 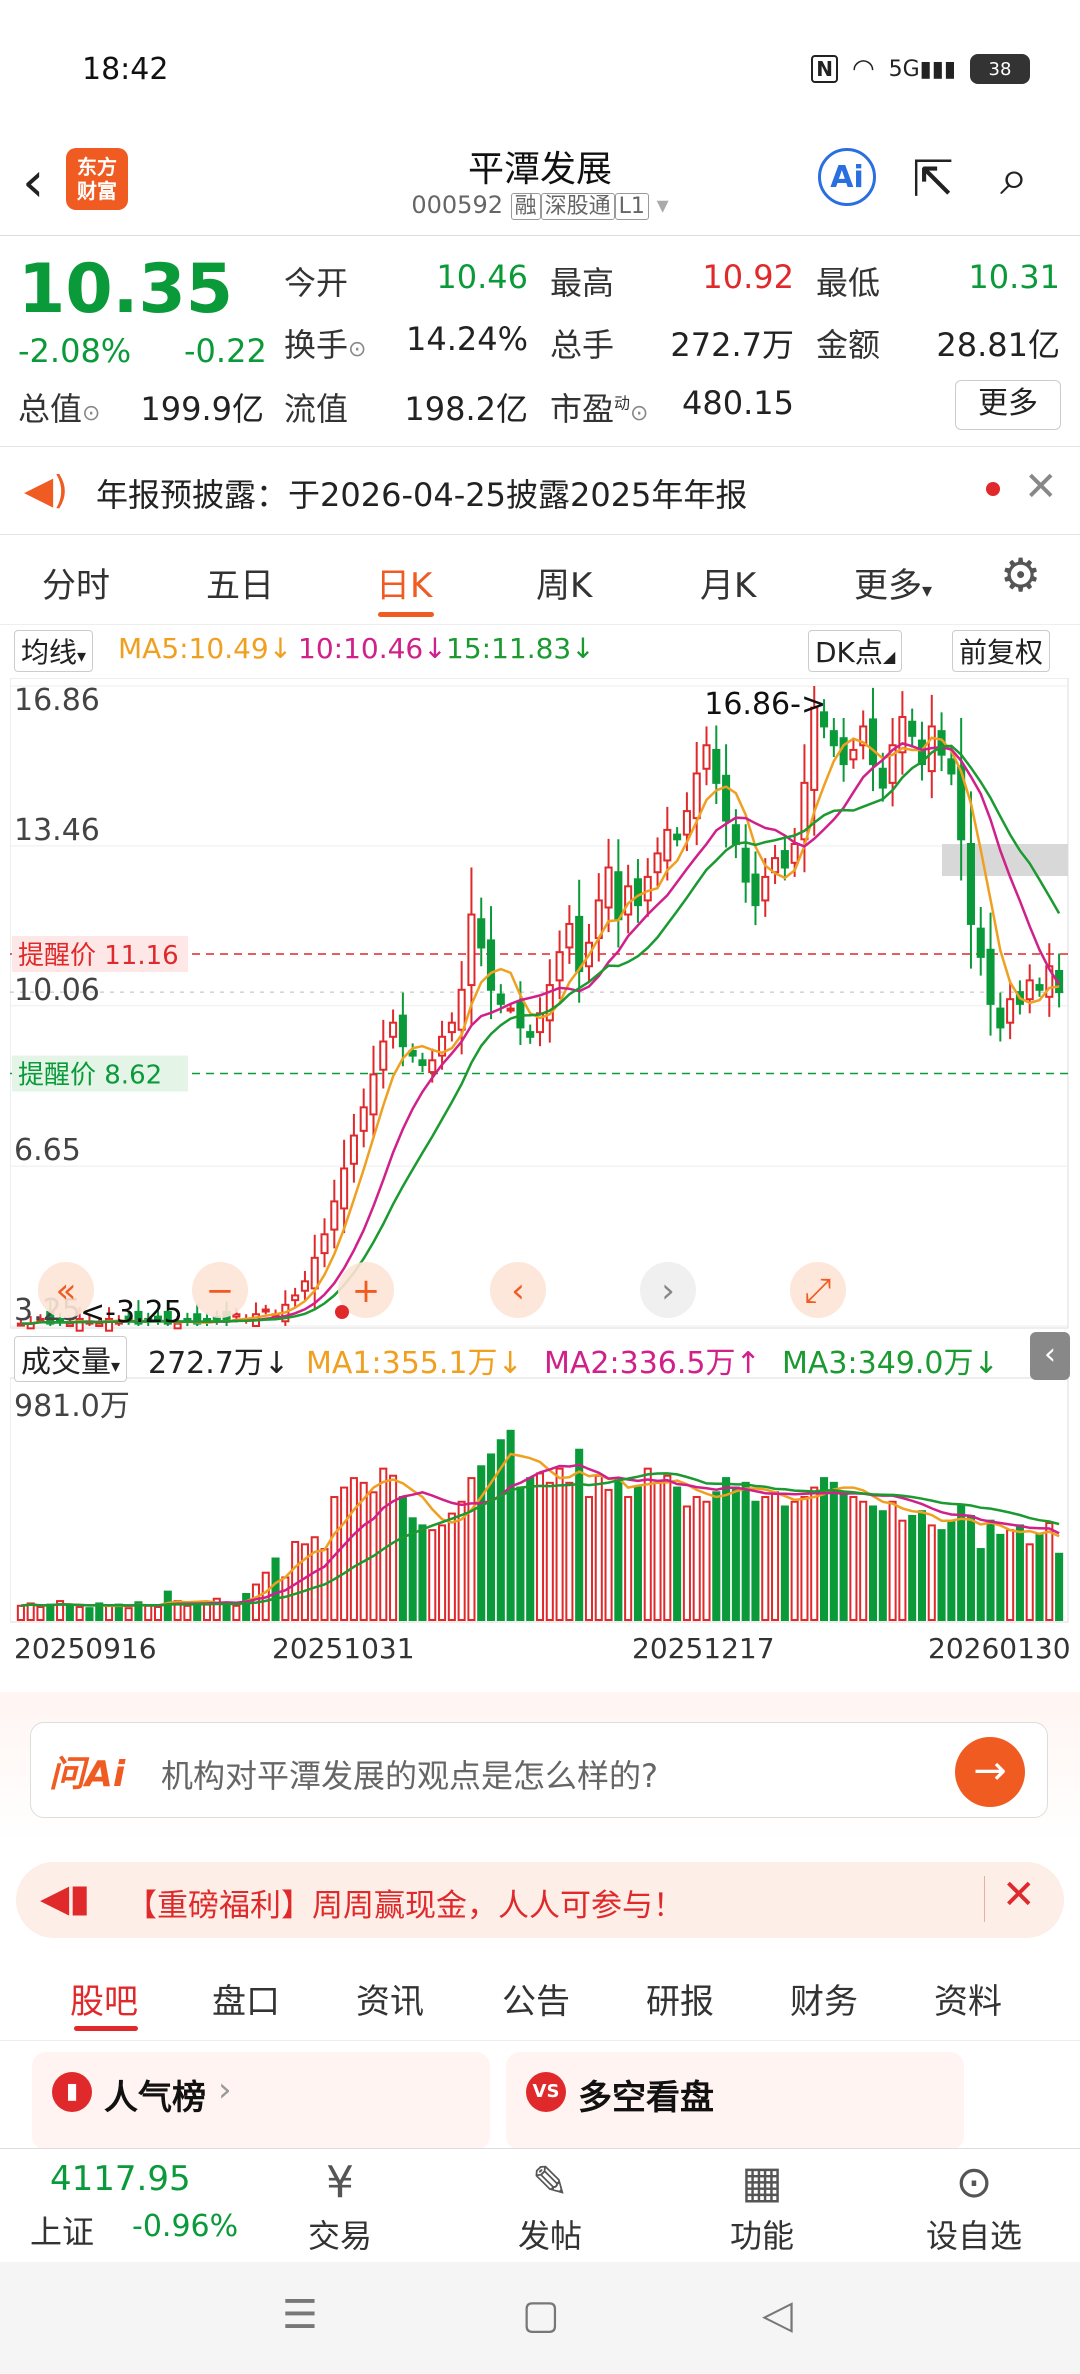 What do you see at coordinates (261, 2101) in the screenshot?
I see `popularity-card: ▮ 人气榜 ›` at bounding box center [261, 2101].